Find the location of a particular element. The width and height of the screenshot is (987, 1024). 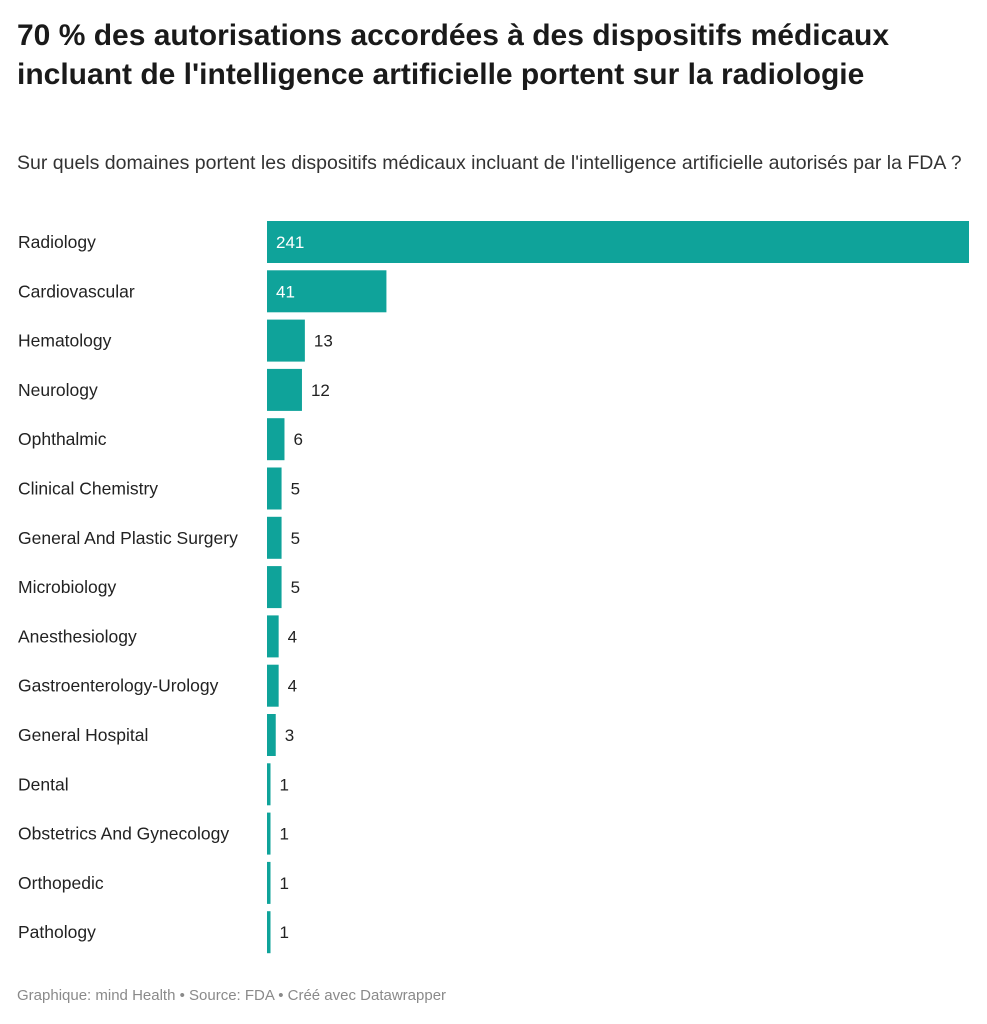

bar-anesthesiology is located at coordinates (273, 636).